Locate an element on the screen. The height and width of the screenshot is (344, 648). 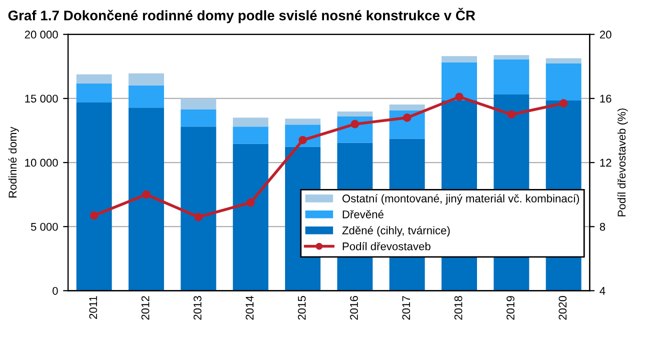
x-tick-label: 2011 is located at coordinates (93, 307).